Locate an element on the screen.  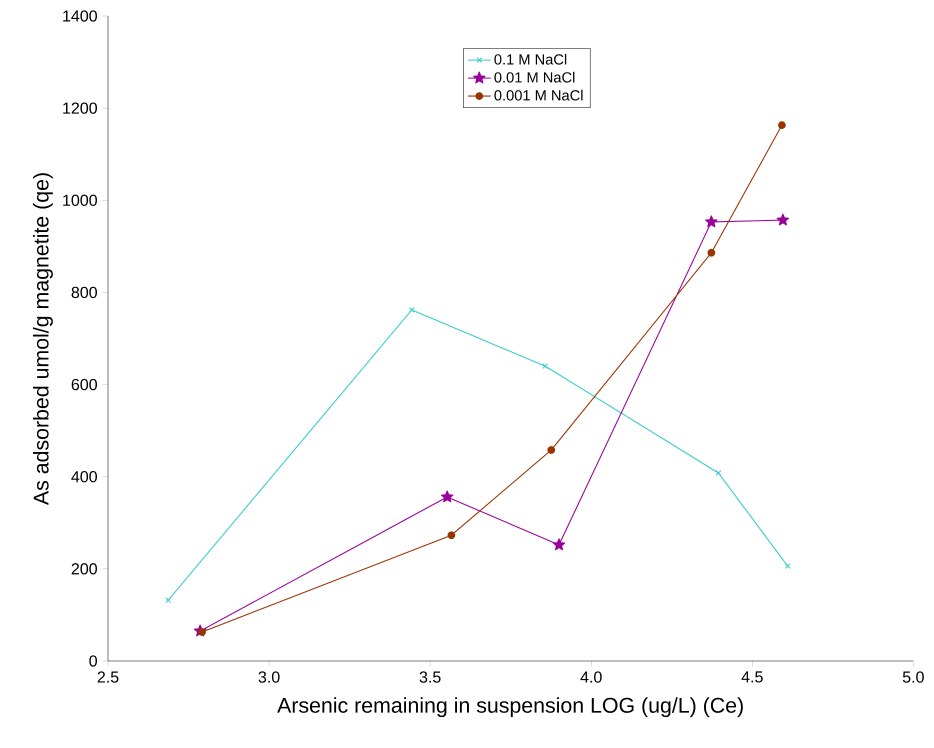
y-tick-label: 1200 is located at coordinates (80, 108).